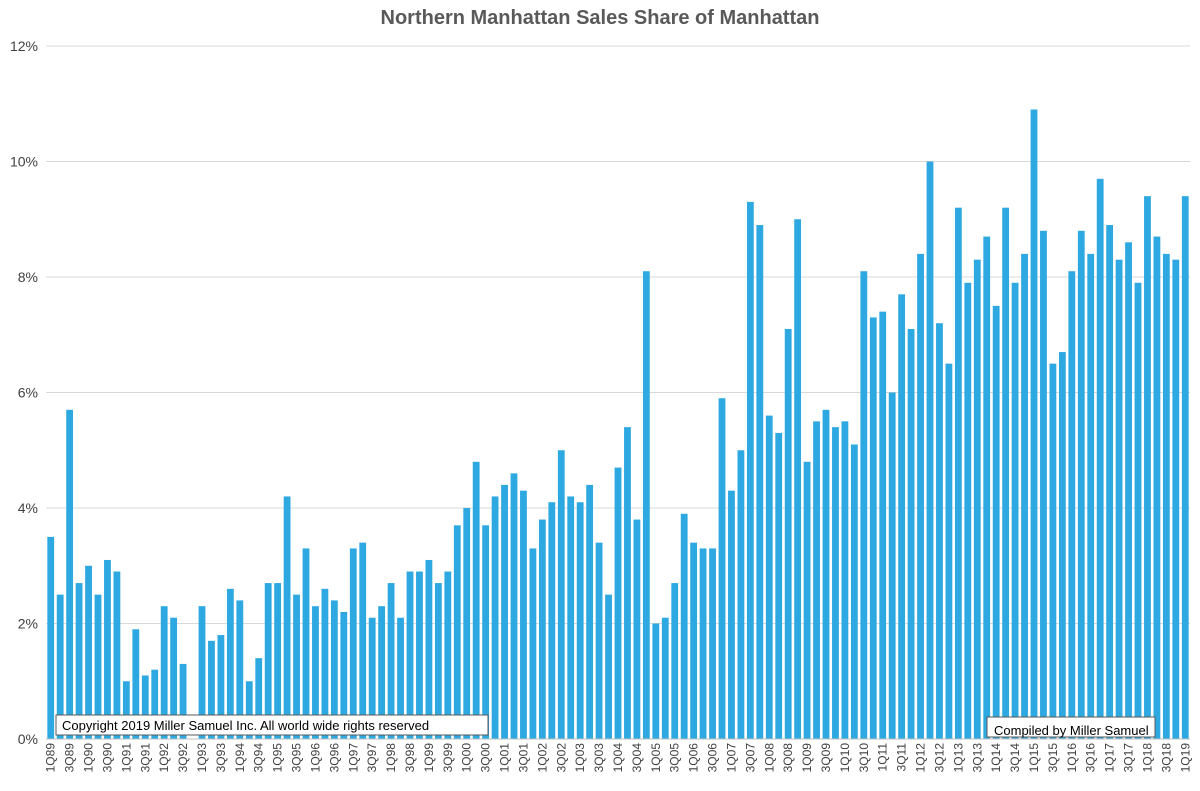  Describe the element at coordinates (523, 758) in the screenshot. I see `x-tick-label: 3Q01` at that location.